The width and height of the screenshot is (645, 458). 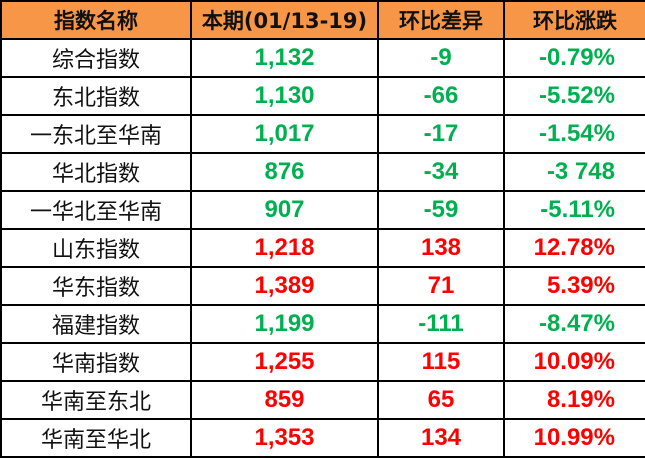 I want to click on index-name-cell: 华南指数, so click(x=96, y=362).